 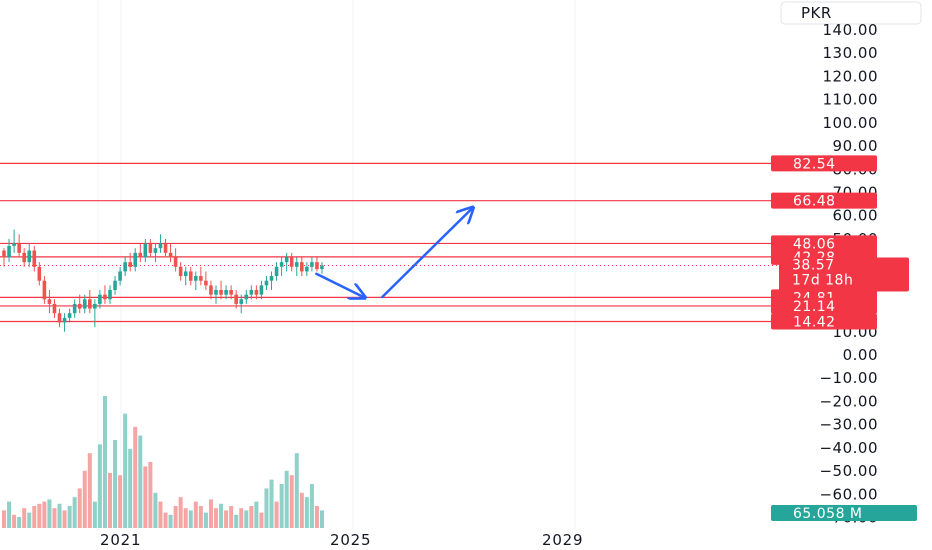 I want to click on last-price-badge: 38.57 17d 18h, so click(x=844, y=274).